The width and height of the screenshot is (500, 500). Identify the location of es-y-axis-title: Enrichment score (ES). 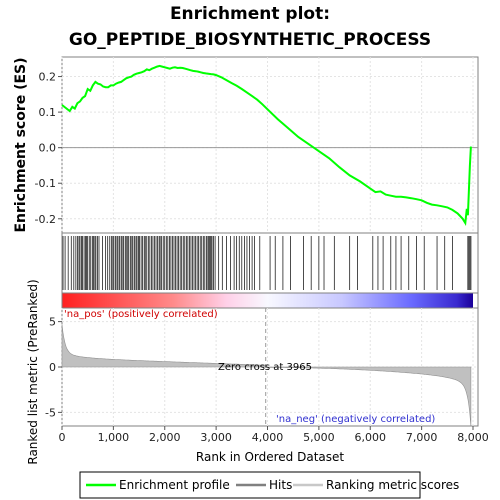
(21, 144).